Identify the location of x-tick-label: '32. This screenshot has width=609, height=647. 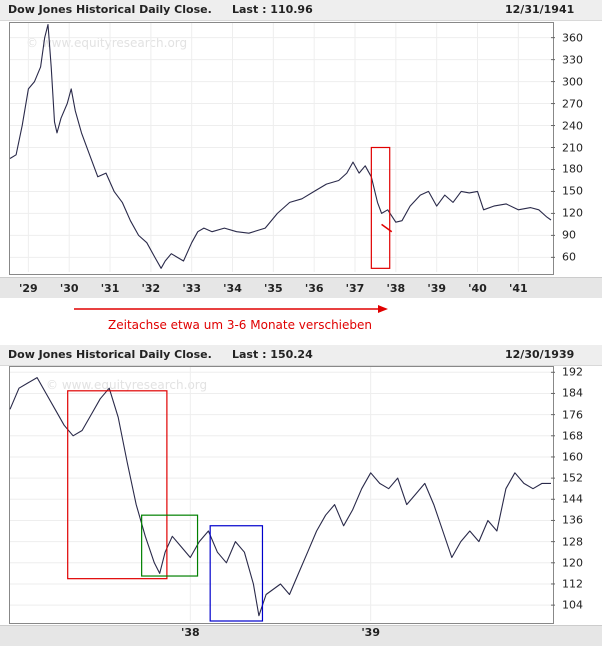
(151, 288).